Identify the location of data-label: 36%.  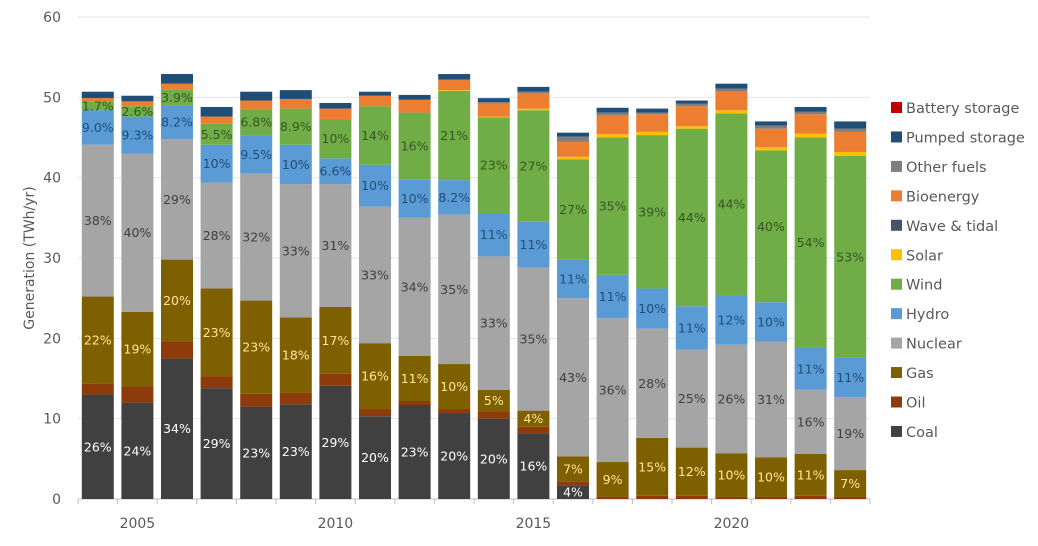
(613, 390).